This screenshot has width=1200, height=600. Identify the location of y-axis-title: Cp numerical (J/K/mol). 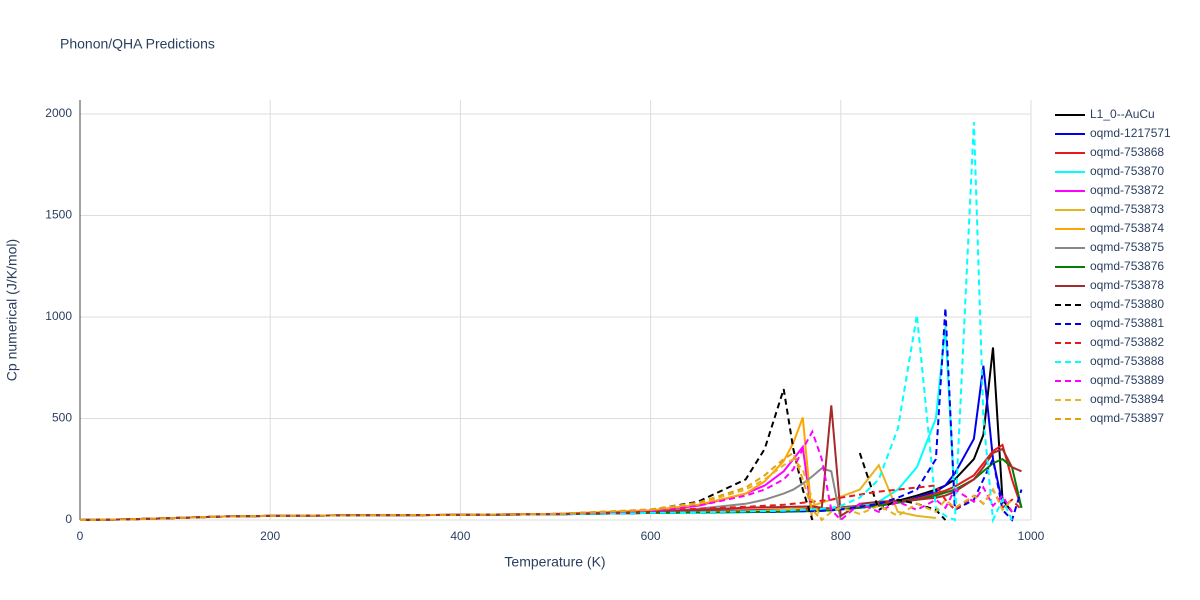
(12, 310).